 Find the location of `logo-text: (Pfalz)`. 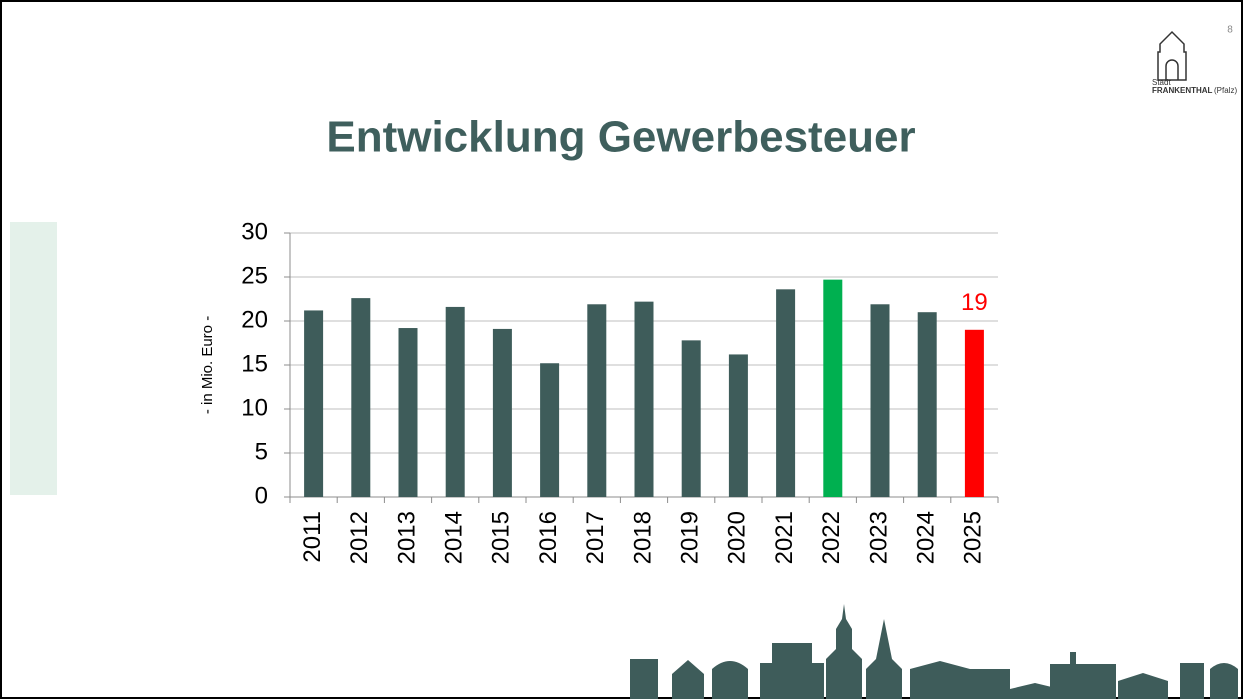

logo-text: (Pfalz) is located at coordinates (1225, 90).